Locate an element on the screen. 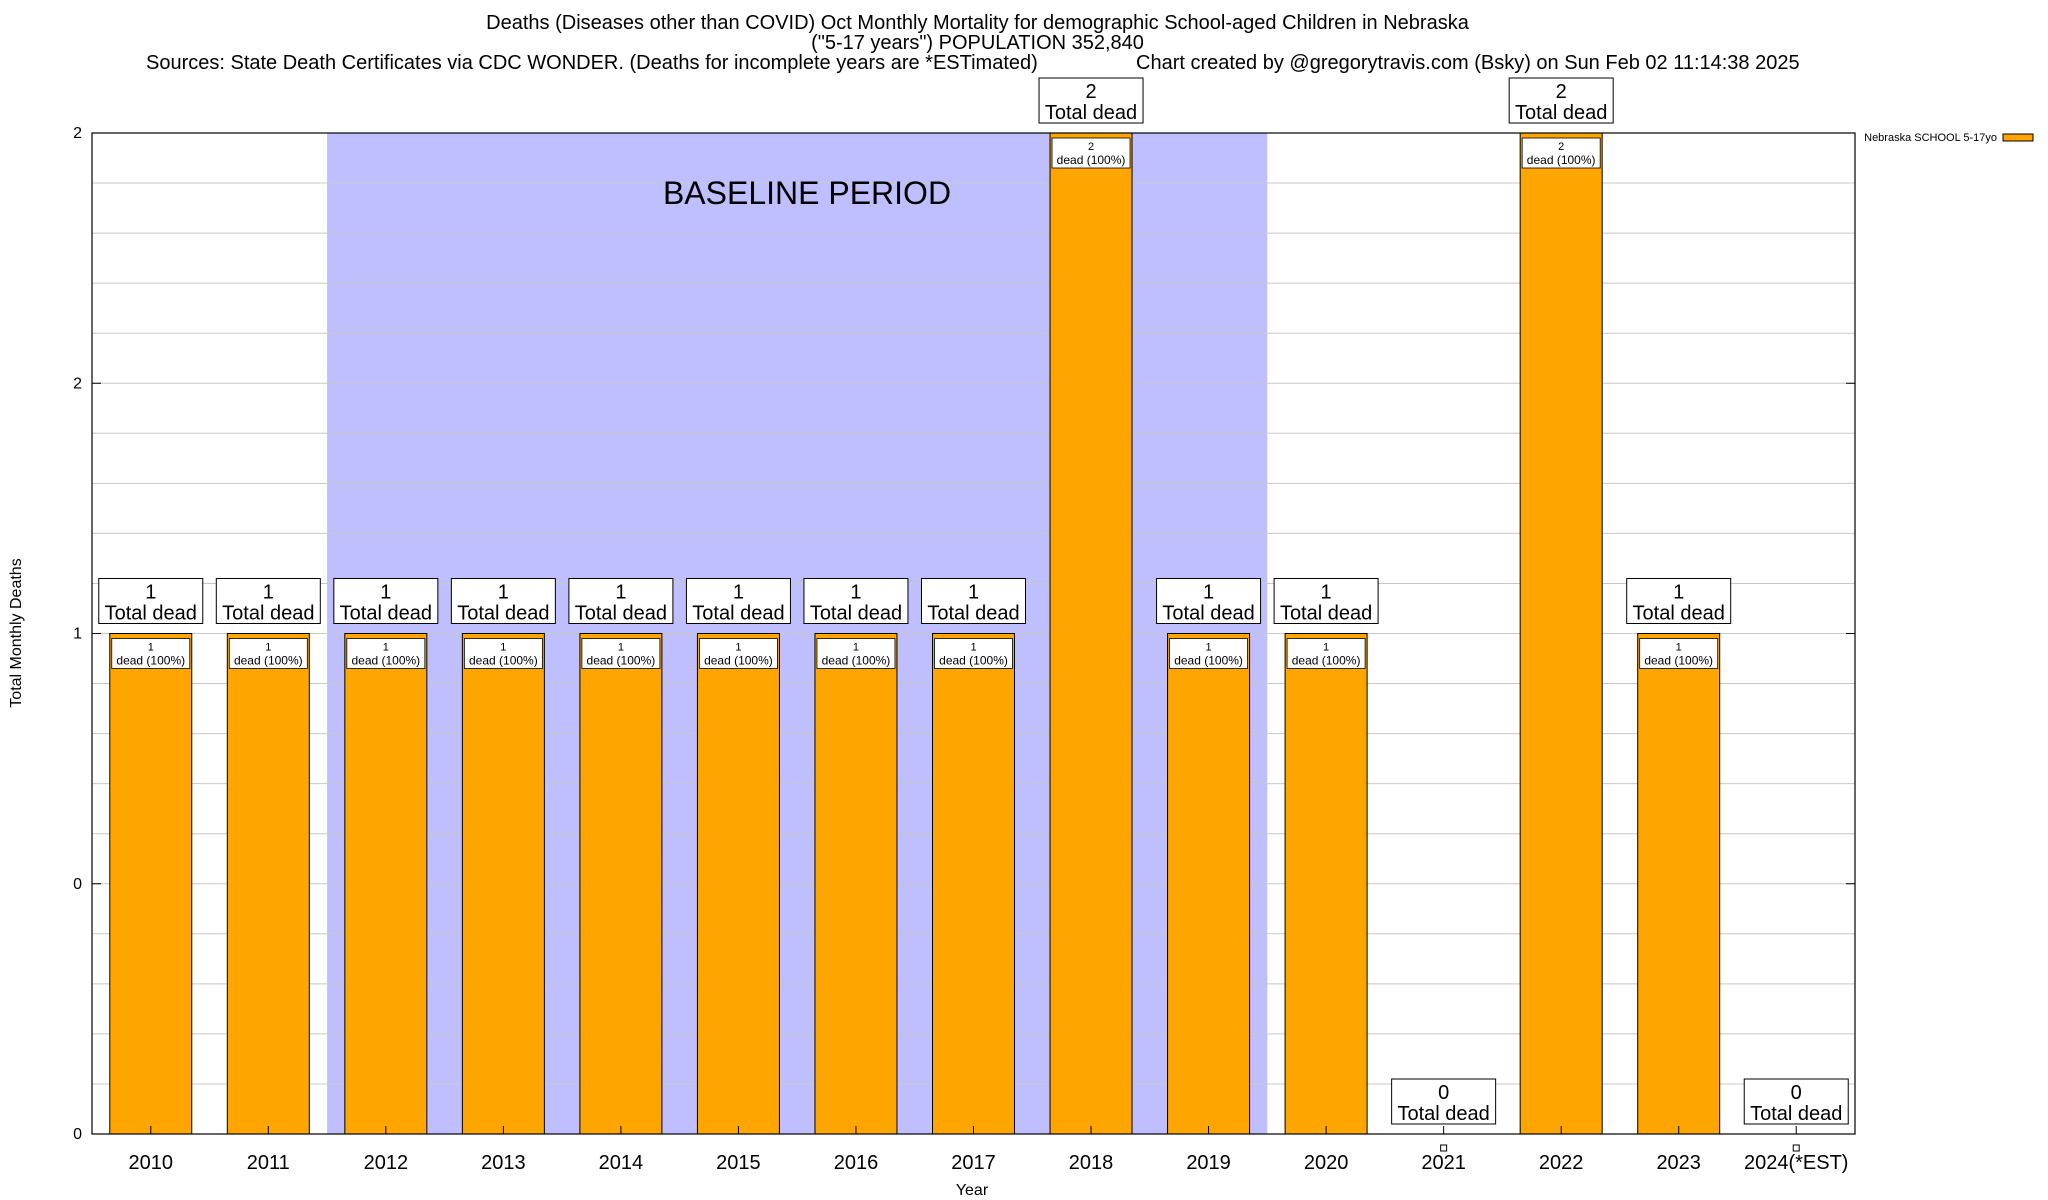  legend-label: Nebraska SCHOOL 5-17yo is located at coordinates (1930, 138).